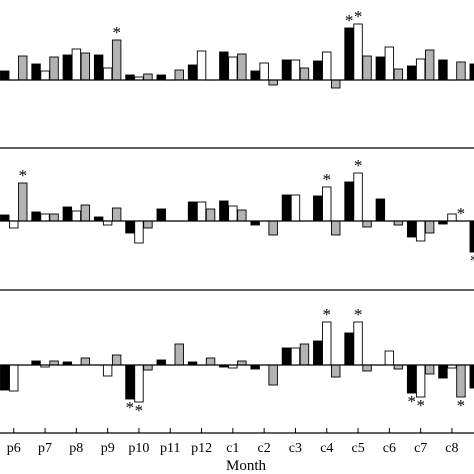 This screenshot has width=474, height=474. I want to click on bar-c3-s1, so click(286, 356).